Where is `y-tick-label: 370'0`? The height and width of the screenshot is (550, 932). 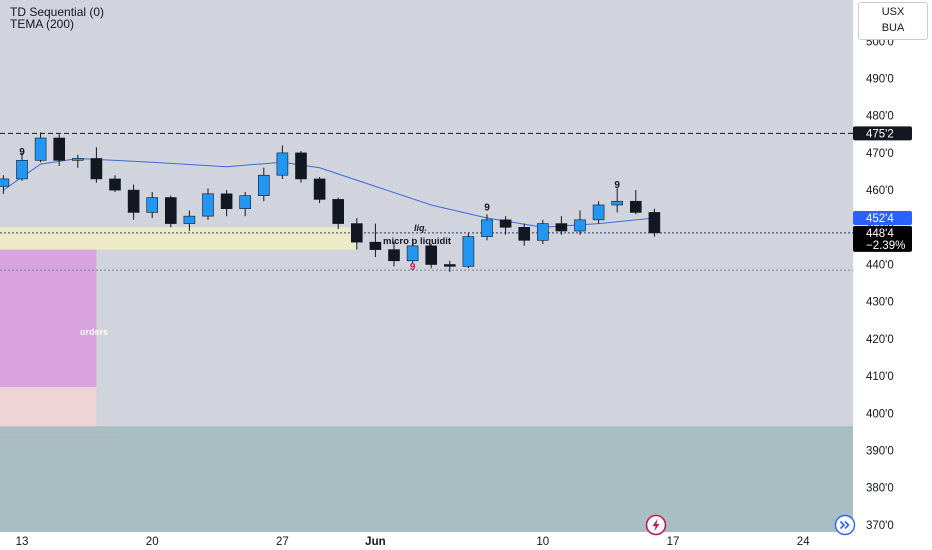
y-tick-label: 370'0 is located at coordinates (880, 526).